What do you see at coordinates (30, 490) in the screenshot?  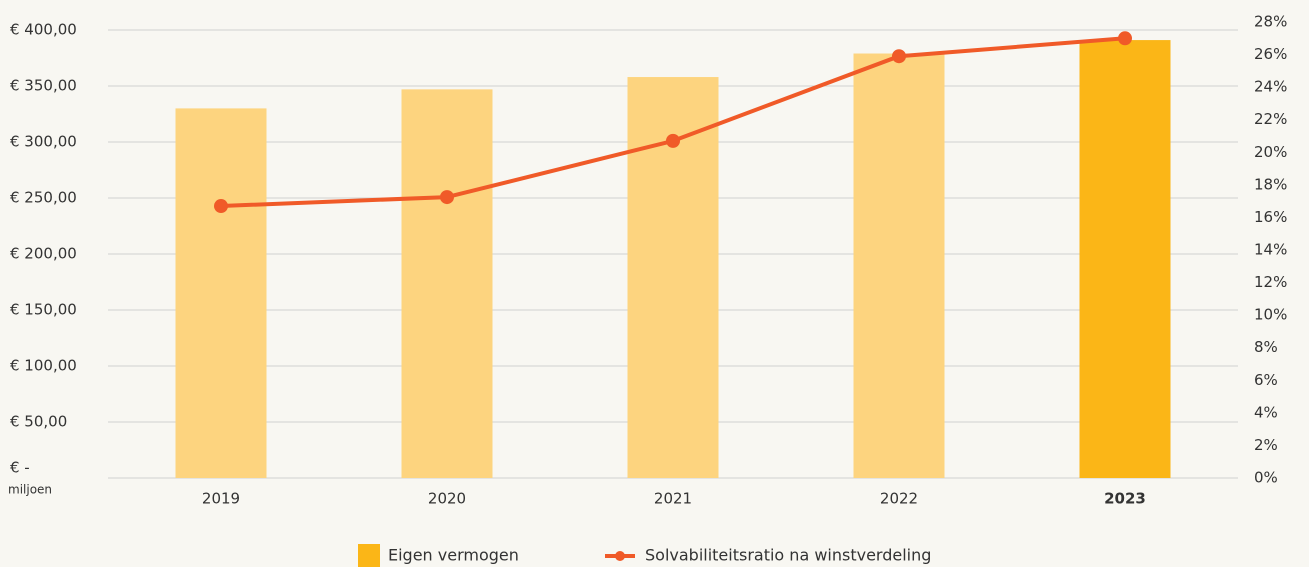 I see `y-unit-label: miljoen` at bounding box center [30, 490].